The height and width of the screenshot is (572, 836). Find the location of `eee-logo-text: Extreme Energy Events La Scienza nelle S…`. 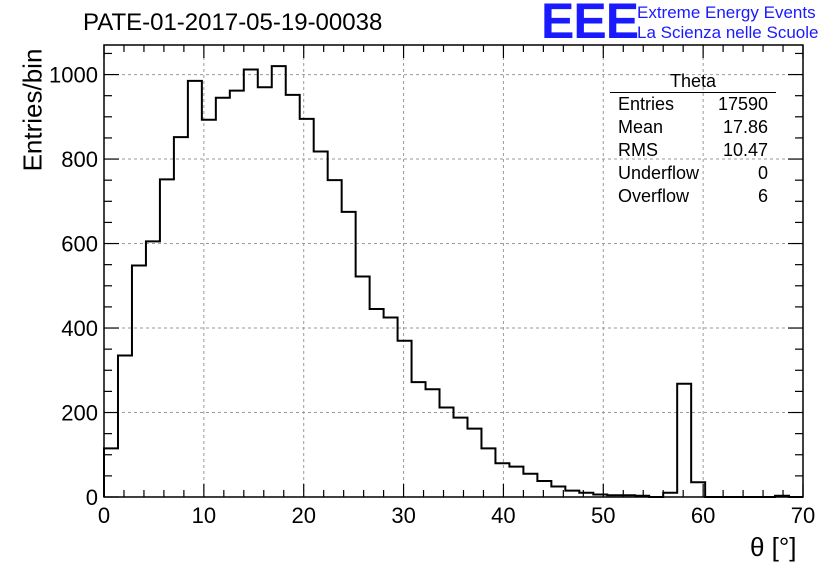

eee-logo-text: Extreme Energy Events La Scienza nelle S… is located at coordinates (727, 23).